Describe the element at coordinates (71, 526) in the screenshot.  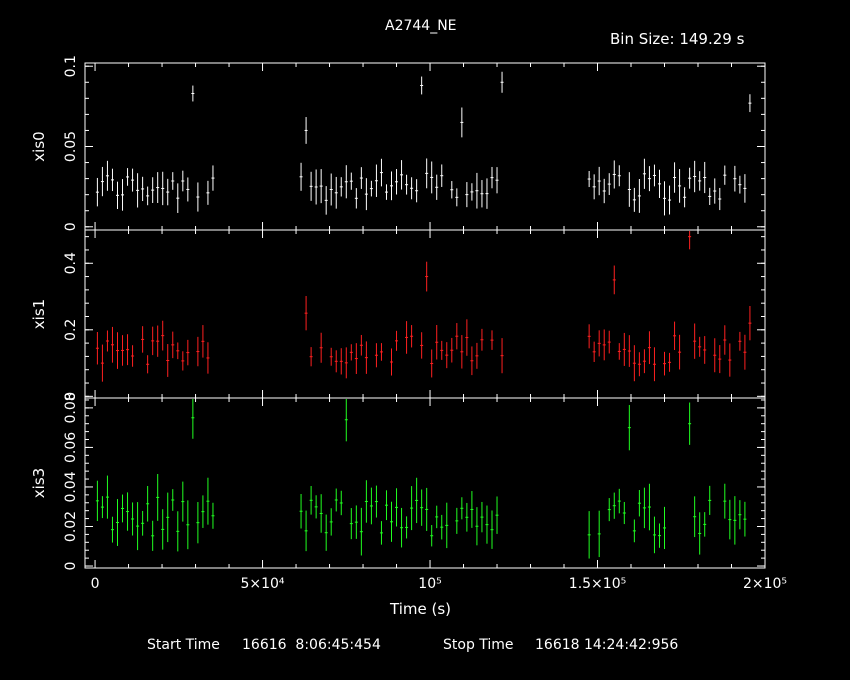
I see `y-tick-label: 0.02` at that location.